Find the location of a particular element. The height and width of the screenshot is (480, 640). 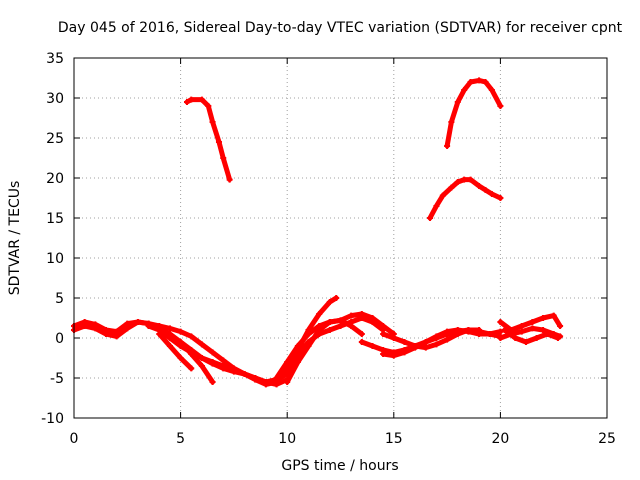

y-tick-label: 35 is located at coordinates (55, 59).